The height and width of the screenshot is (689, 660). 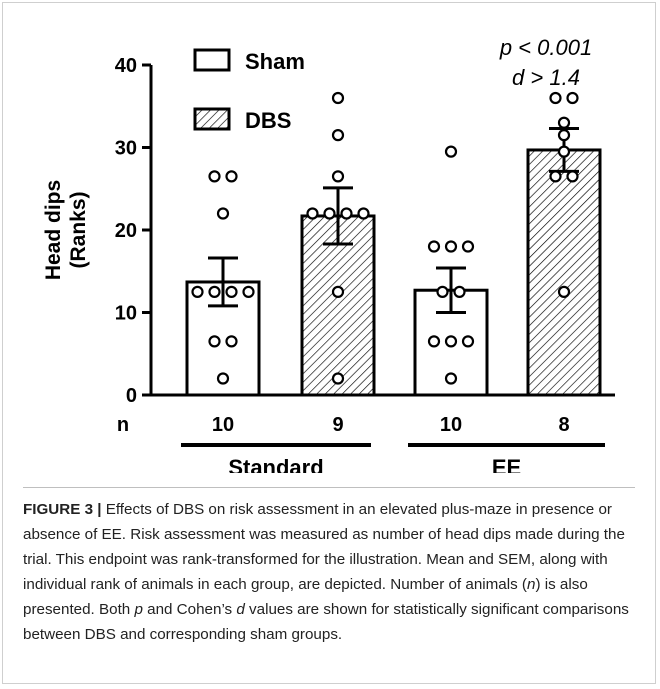 What do you see at coordinates (546, 77) in the screenshot?
I see `significance-effect-size: d > 1.4` at bounding box center [546, 77].